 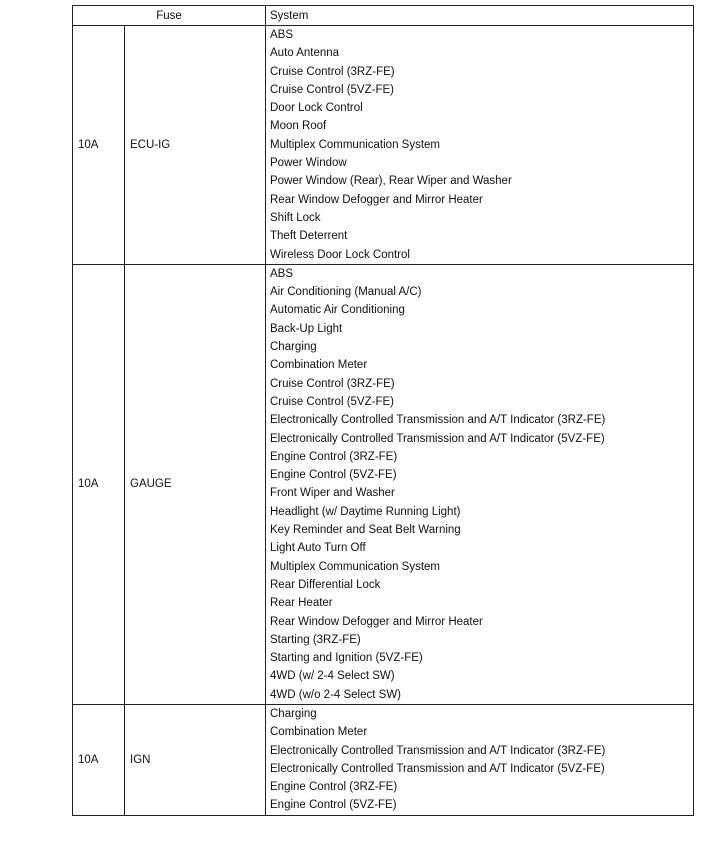 What do you see at coordinates (337, 310) in the screenshot?
I see `system-item: Automatic Air Conditioning` at bounding box center [337, 310].